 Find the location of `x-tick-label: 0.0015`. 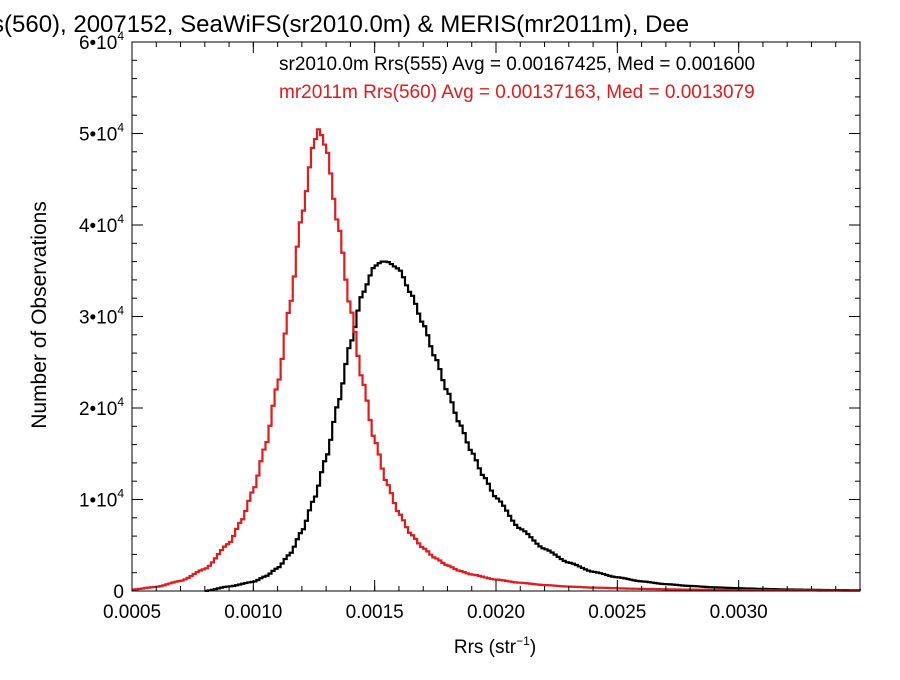

x-tick-label: 0.0015 is located at coordinates (375, 612).